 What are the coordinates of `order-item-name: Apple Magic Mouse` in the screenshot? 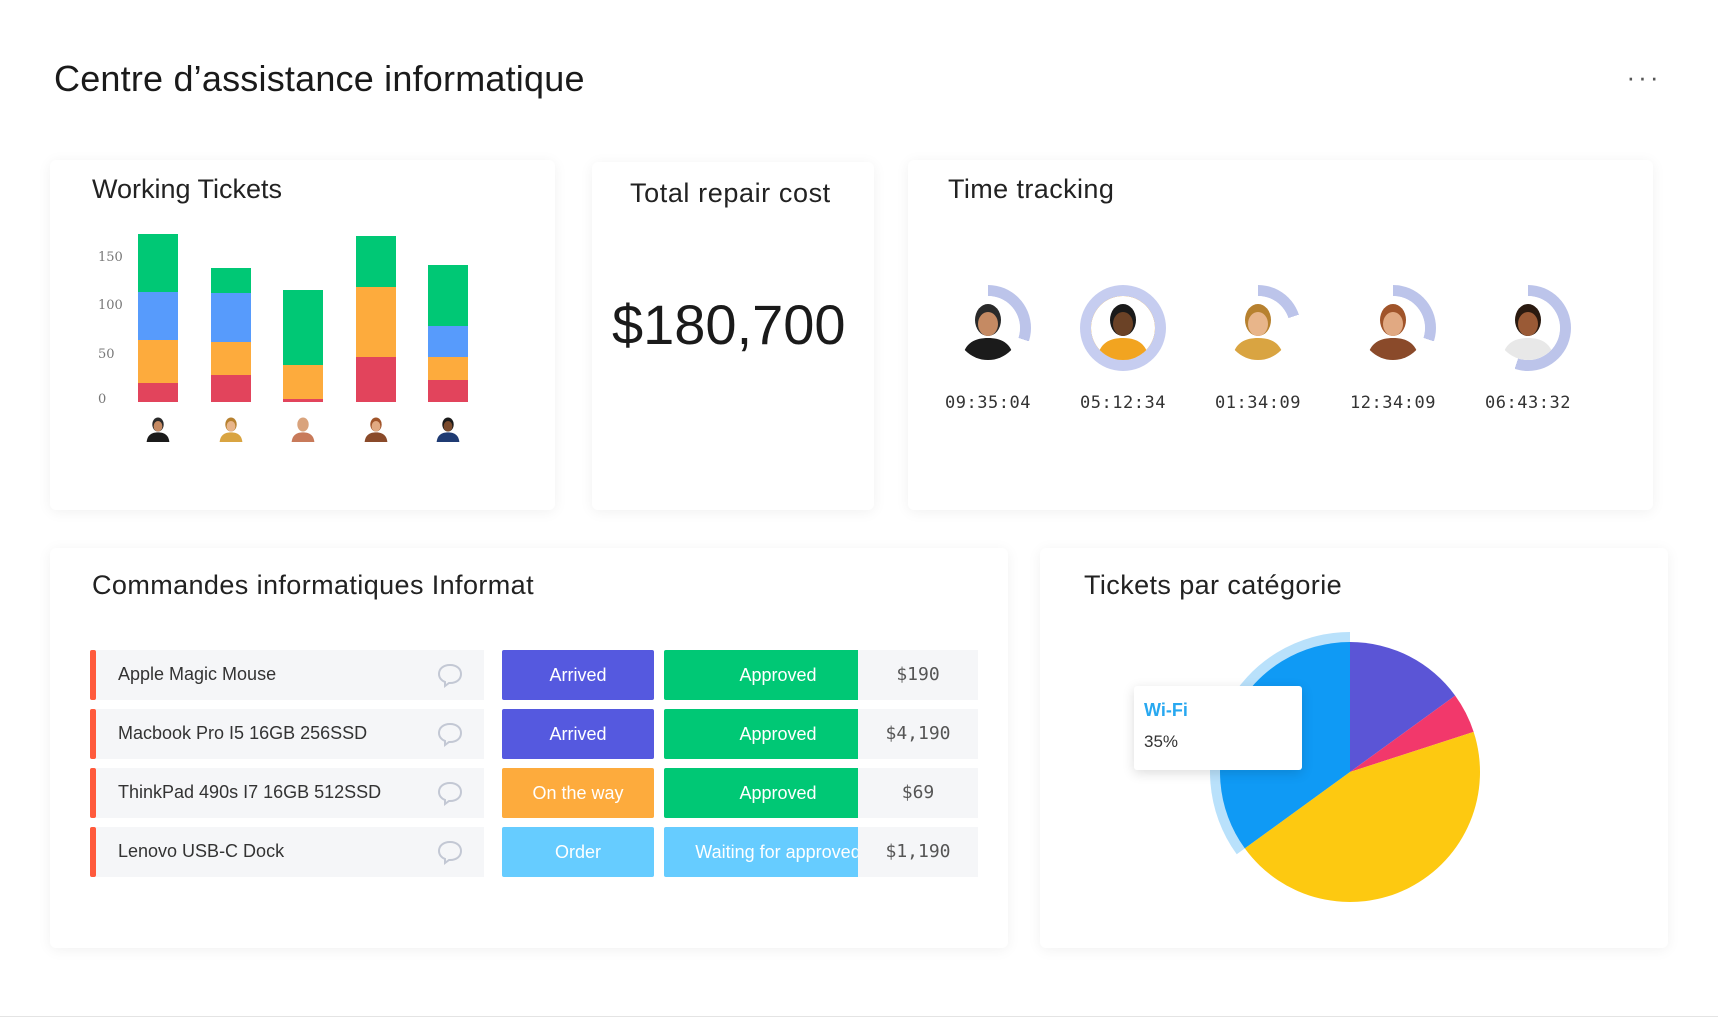 It's located at (197, 674).